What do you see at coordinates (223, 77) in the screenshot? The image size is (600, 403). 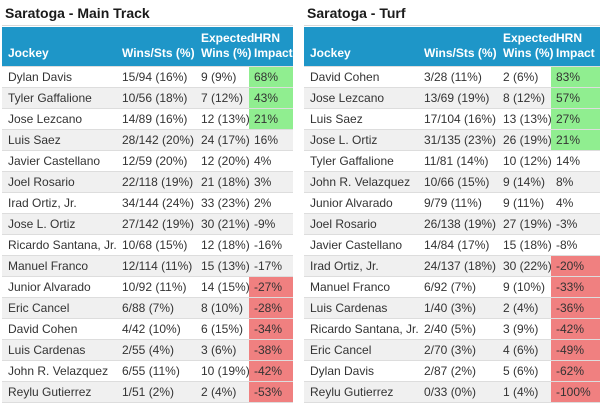 I see `expected-wins-value: 9 (9%)` at bounding box center [223, 77].